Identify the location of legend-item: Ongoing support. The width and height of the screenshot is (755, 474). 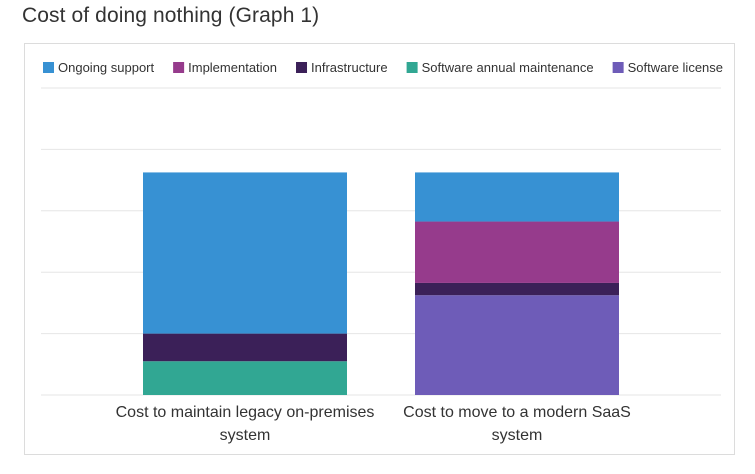
(99, 67).